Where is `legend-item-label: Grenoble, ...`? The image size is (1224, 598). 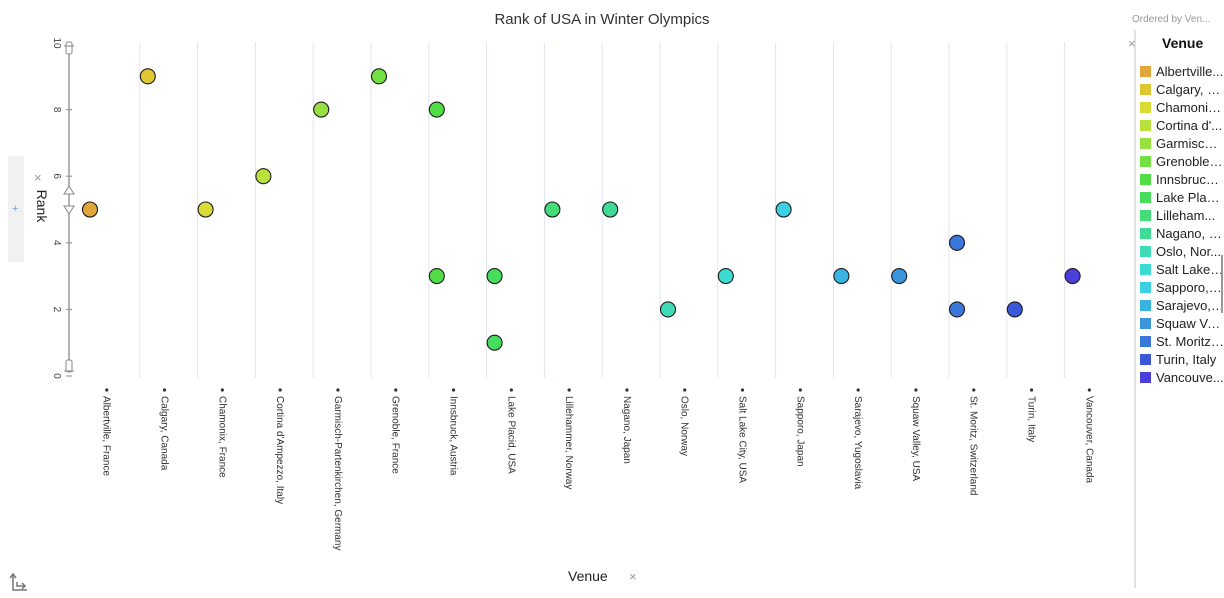
legend-item-label: Grenoble, ... is located at coordinates (1190, 161).